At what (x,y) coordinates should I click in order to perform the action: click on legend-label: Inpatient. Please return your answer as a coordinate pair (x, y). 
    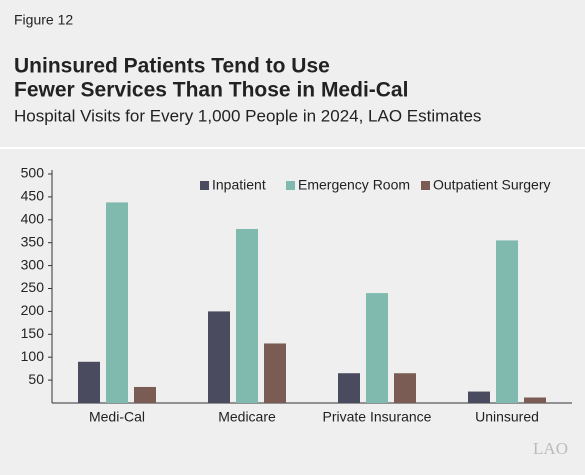
    Looking at the image, I should click on (239, 185).